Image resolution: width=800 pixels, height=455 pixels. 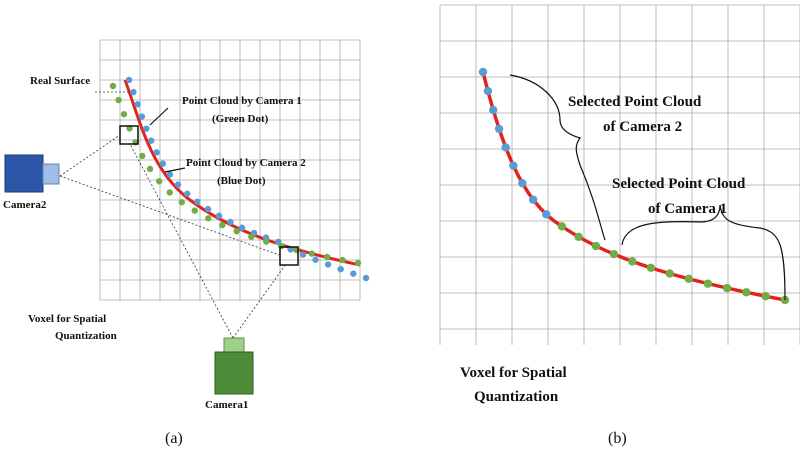 What do you see at coordinates (226, 405) in the screenshot?
I see `label: Camera1` at bounding box center [226, 405].